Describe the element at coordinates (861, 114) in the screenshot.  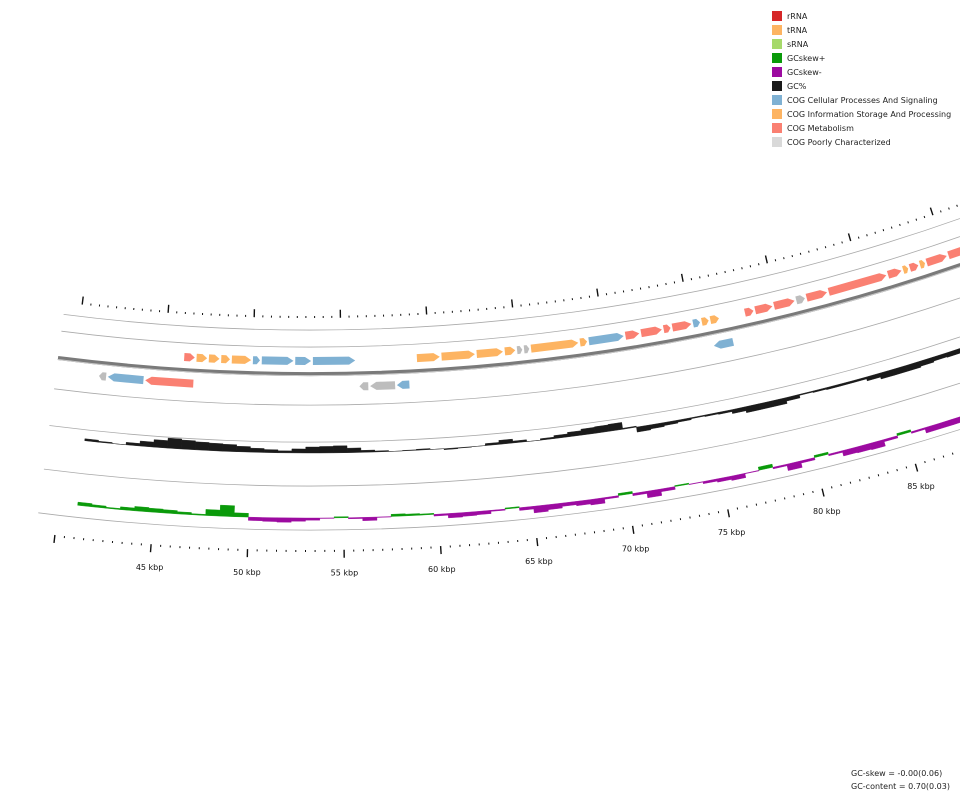
I see `legend-item-cog-information: COG Information Storage And Processing` at that location.